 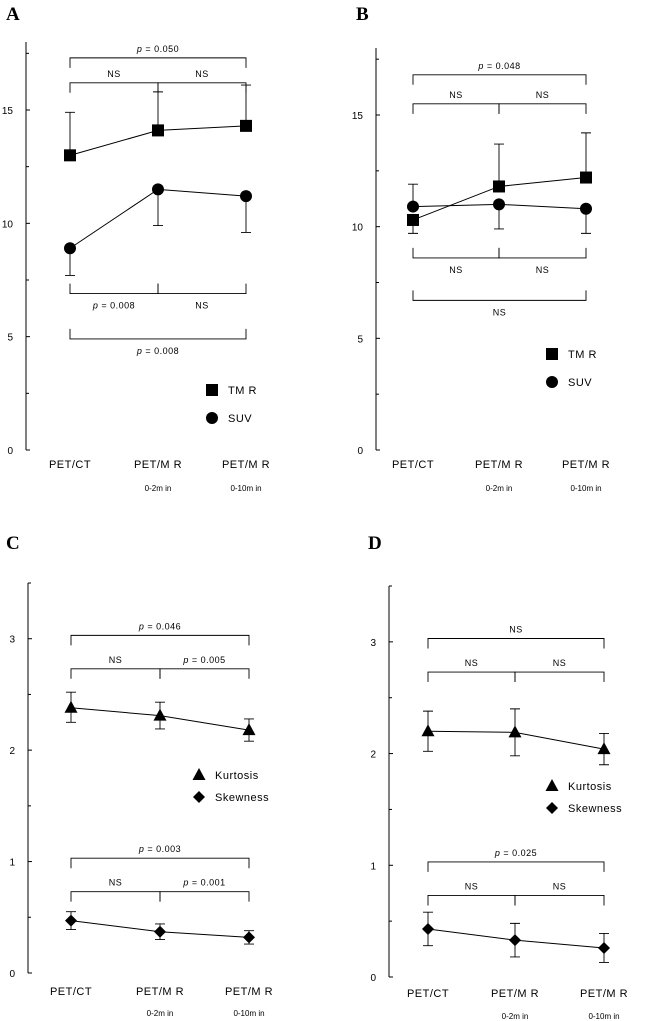 I want to click on panel-b-y-tick-label: 10, so click(x=358, y=228).